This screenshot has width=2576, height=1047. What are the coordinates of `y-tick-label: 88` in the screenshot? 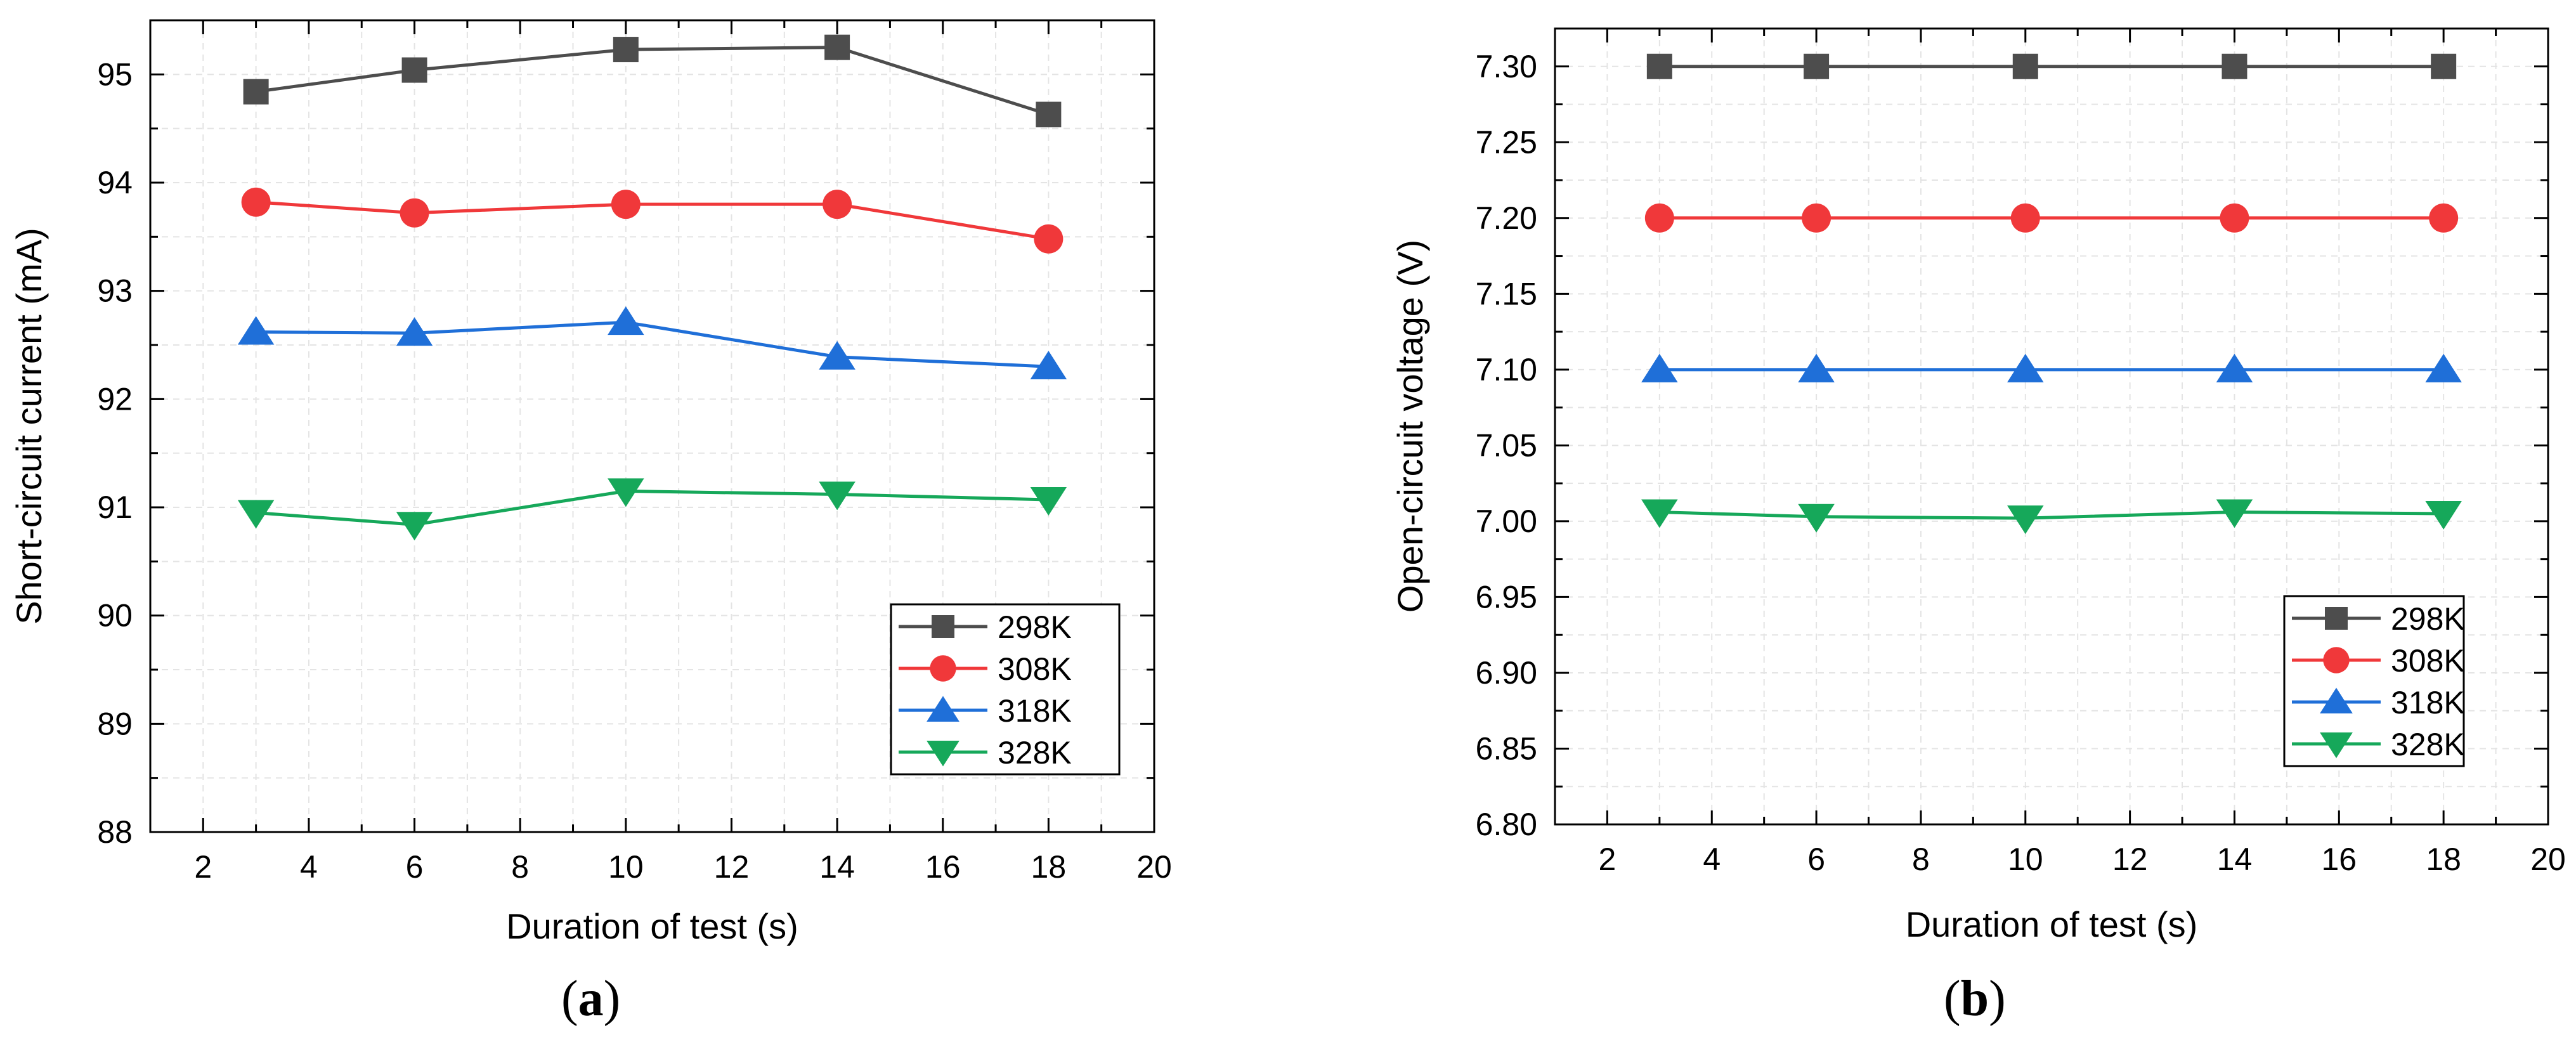 It's located at (115, 832).